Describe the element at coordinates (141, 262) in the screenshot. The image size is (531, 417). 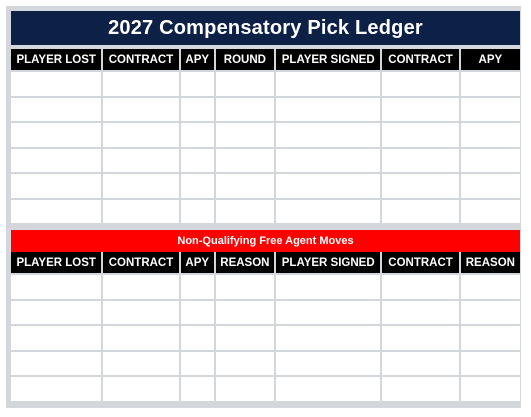
I see `col-contract: CONTRACT` at that location.